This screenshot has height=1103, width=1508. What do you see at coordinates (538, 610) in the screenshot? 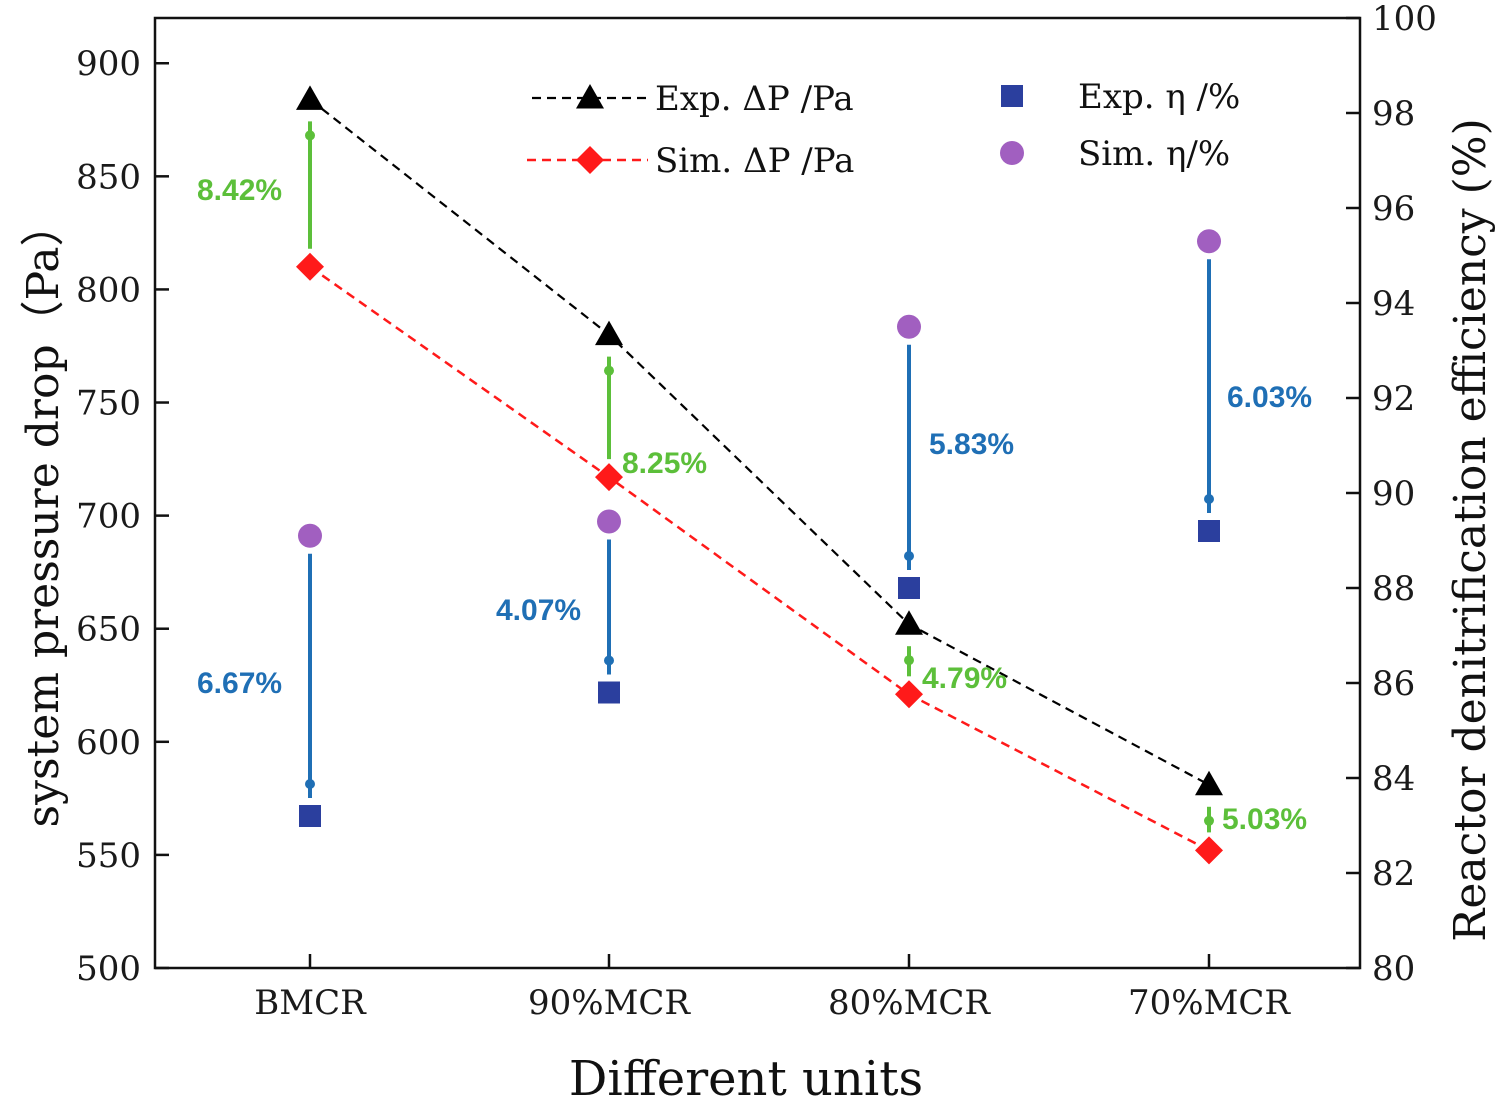
I see `difference-annotation: 4.07%` at bounding box center [538, 610].